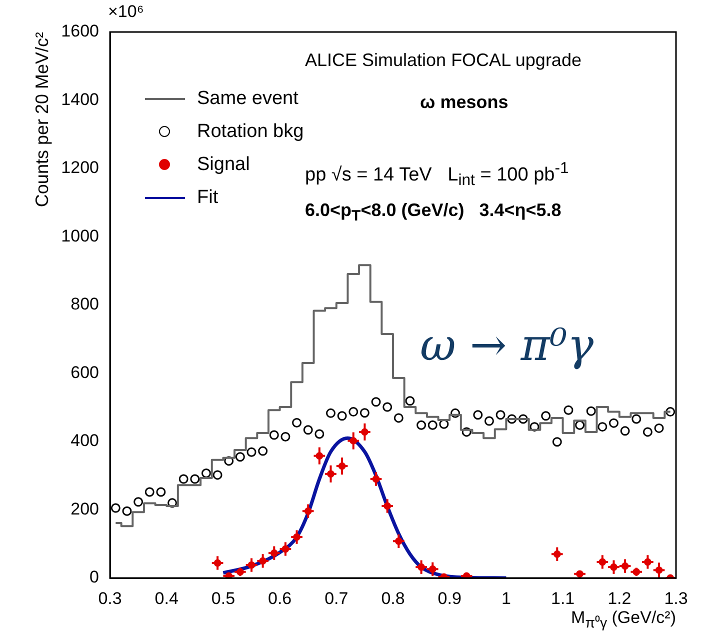 The width and height of the screenshot is (715, 631). I want to click on x-tick-label: 0.8, so click(393, 598).